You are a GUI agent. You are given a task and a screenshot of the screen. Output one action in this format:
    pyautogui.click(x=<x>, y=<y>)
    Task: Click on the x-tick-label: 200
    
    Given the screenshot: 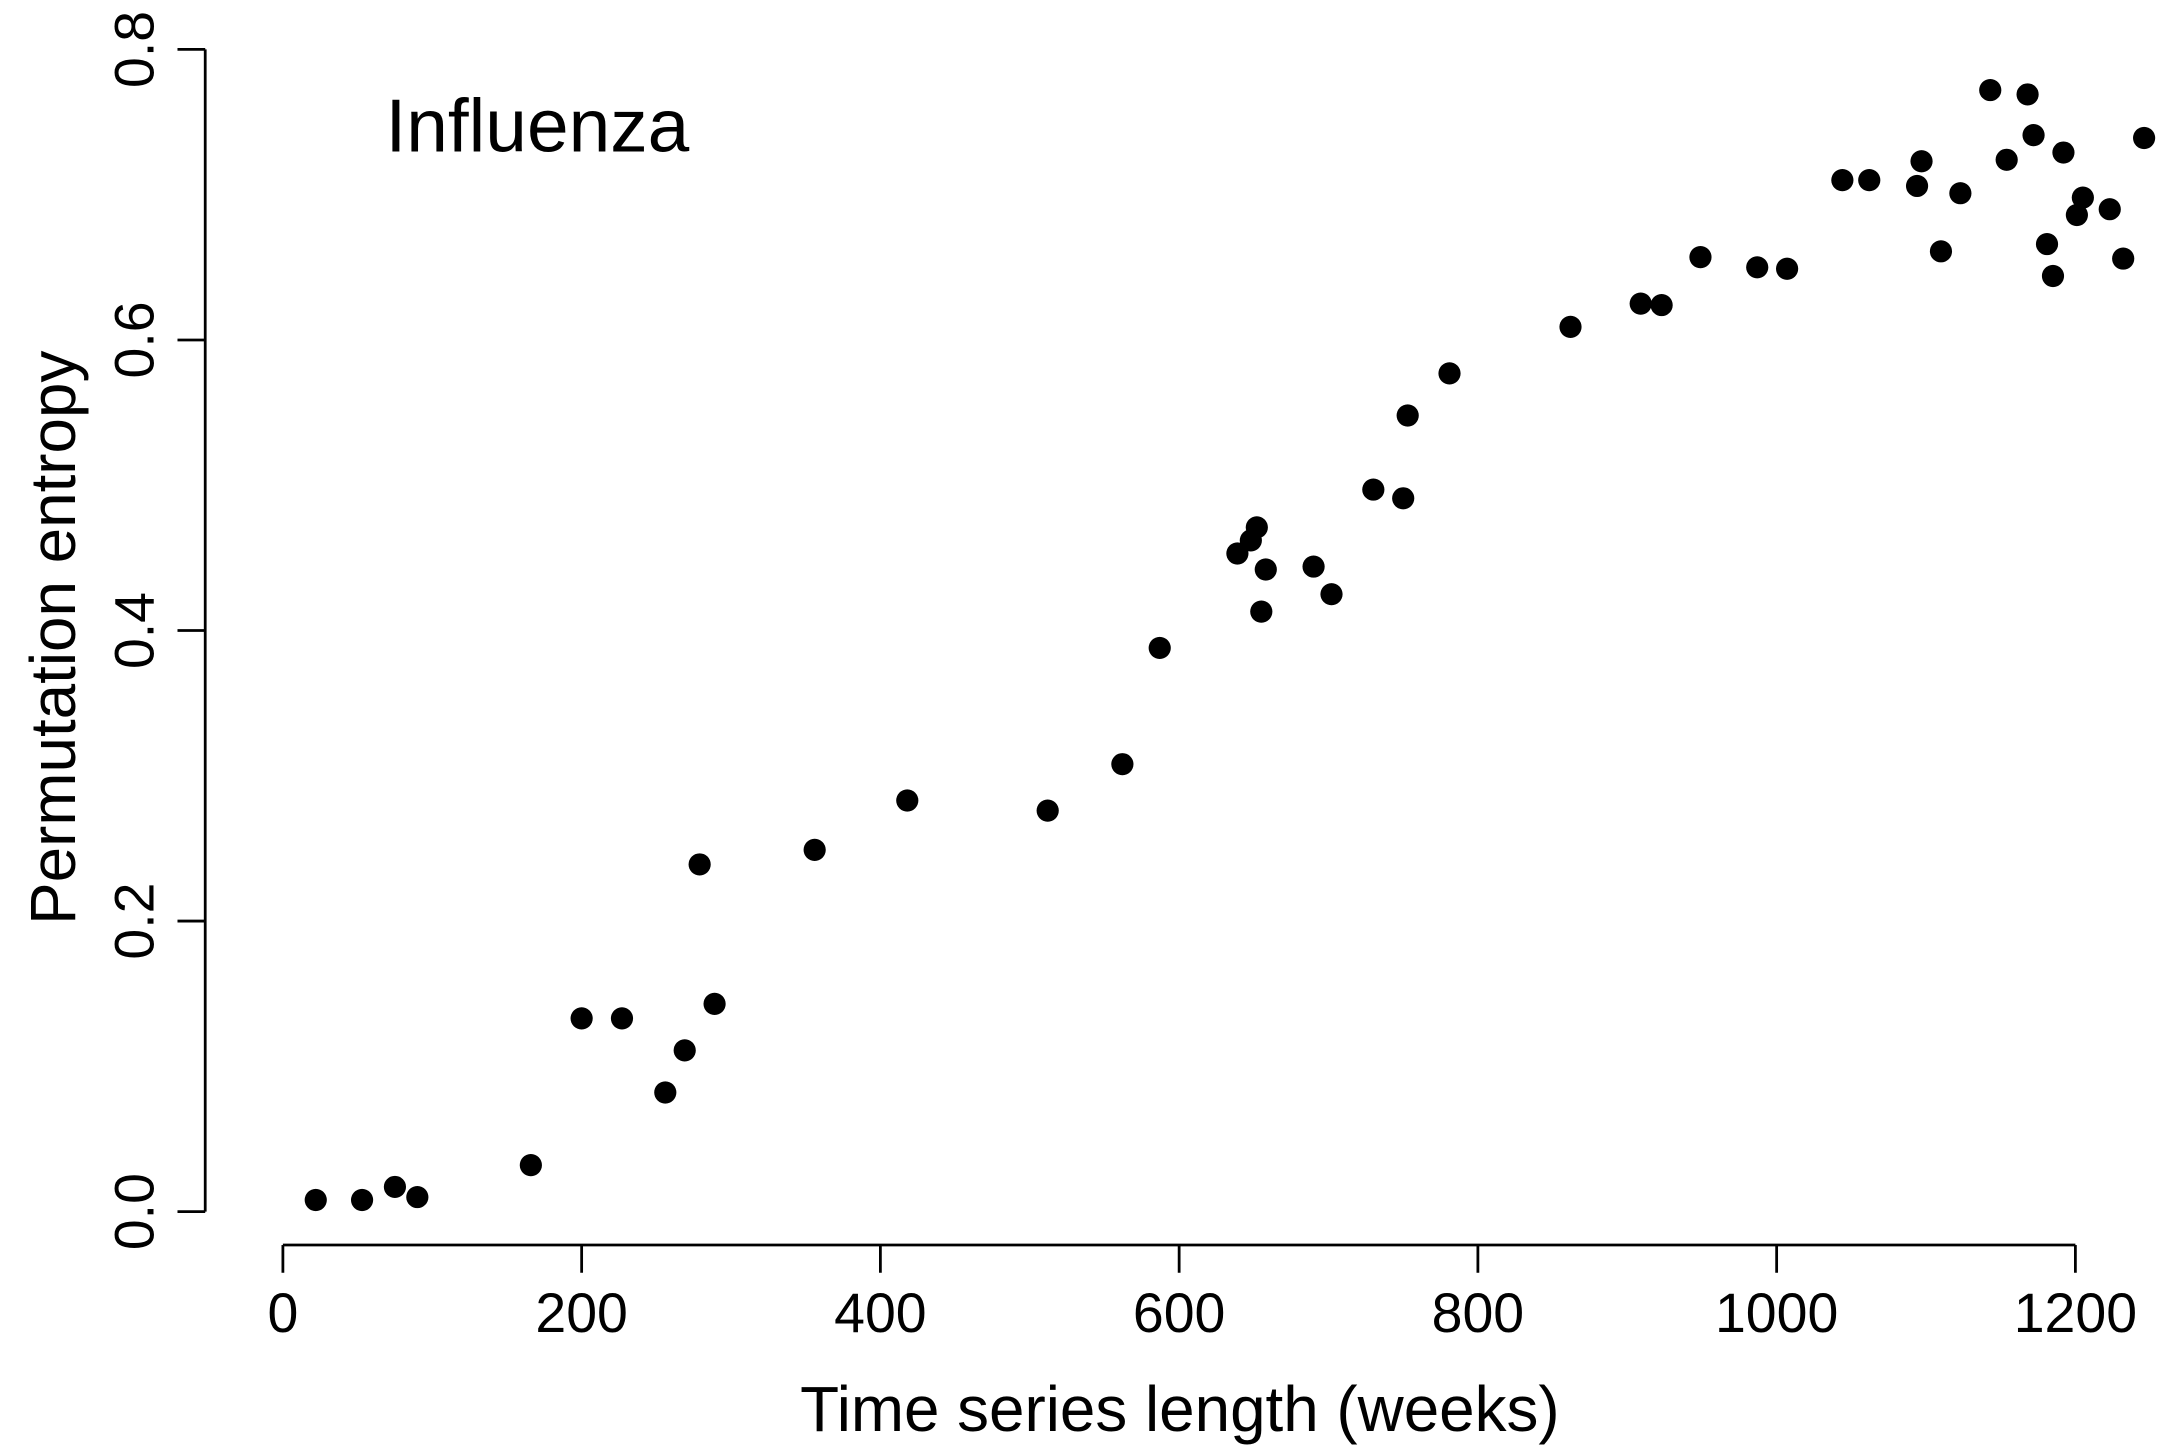 What is the action you would take?
    pyautogui.click(x=581, y=1313)
    